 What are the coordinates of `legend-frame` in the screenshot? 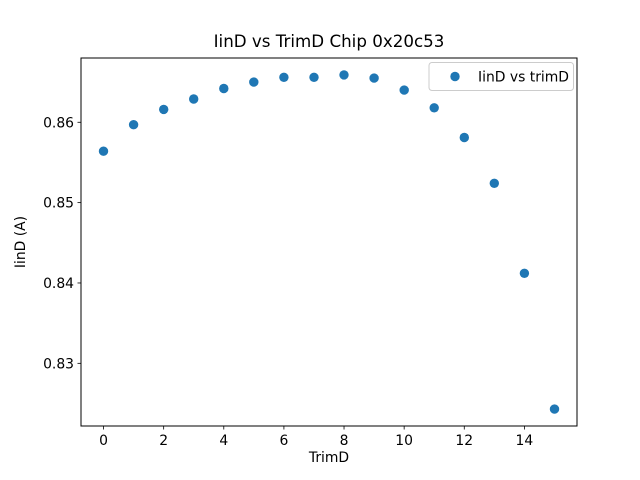 It's located at (501, 76).